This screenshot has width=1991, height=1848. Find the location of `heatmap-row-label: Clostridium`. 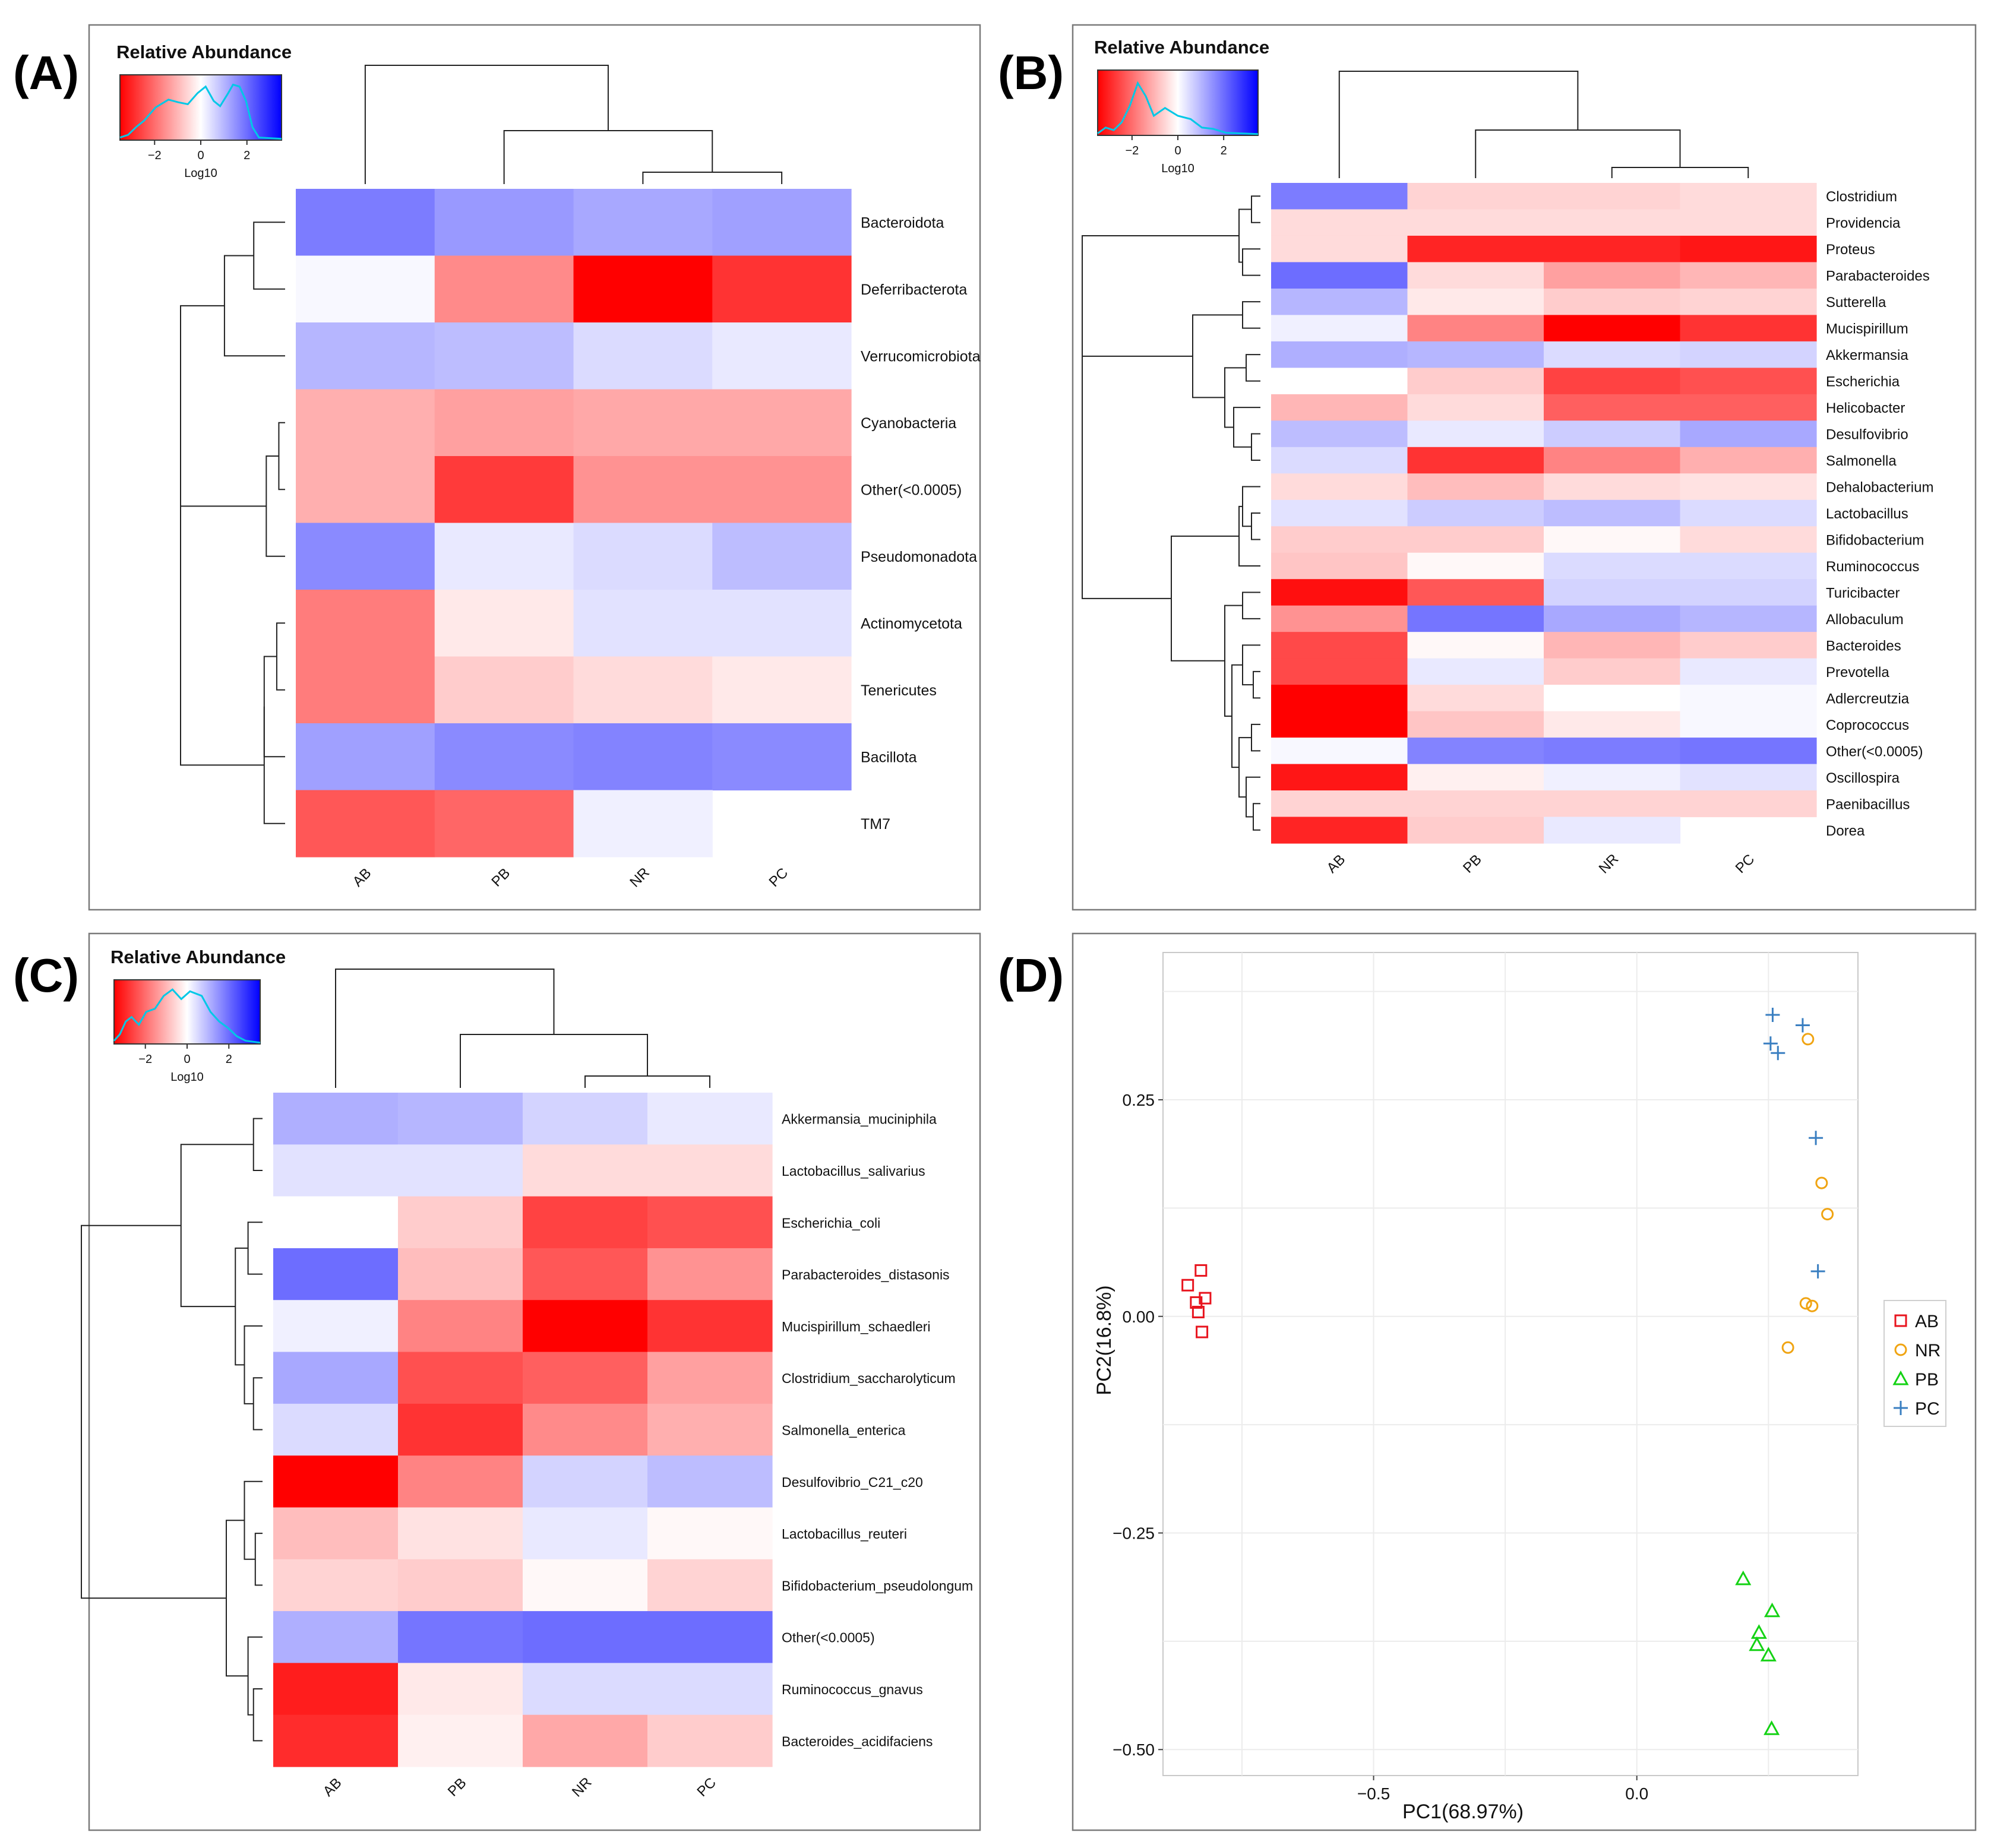

heatmap-row-label: Clostridium is located at coordinates (1861, 197).